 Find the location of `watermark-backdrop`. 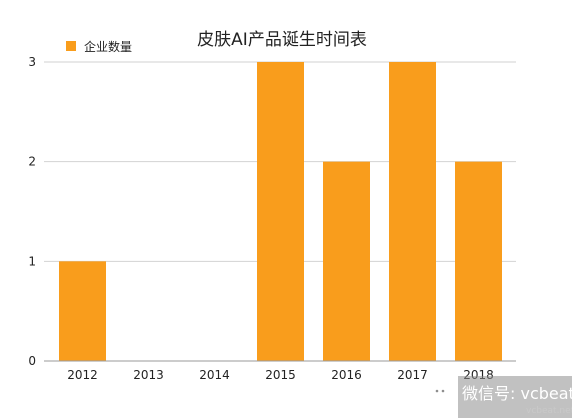

watermark-backdrop is located at coordinates (515, 397).